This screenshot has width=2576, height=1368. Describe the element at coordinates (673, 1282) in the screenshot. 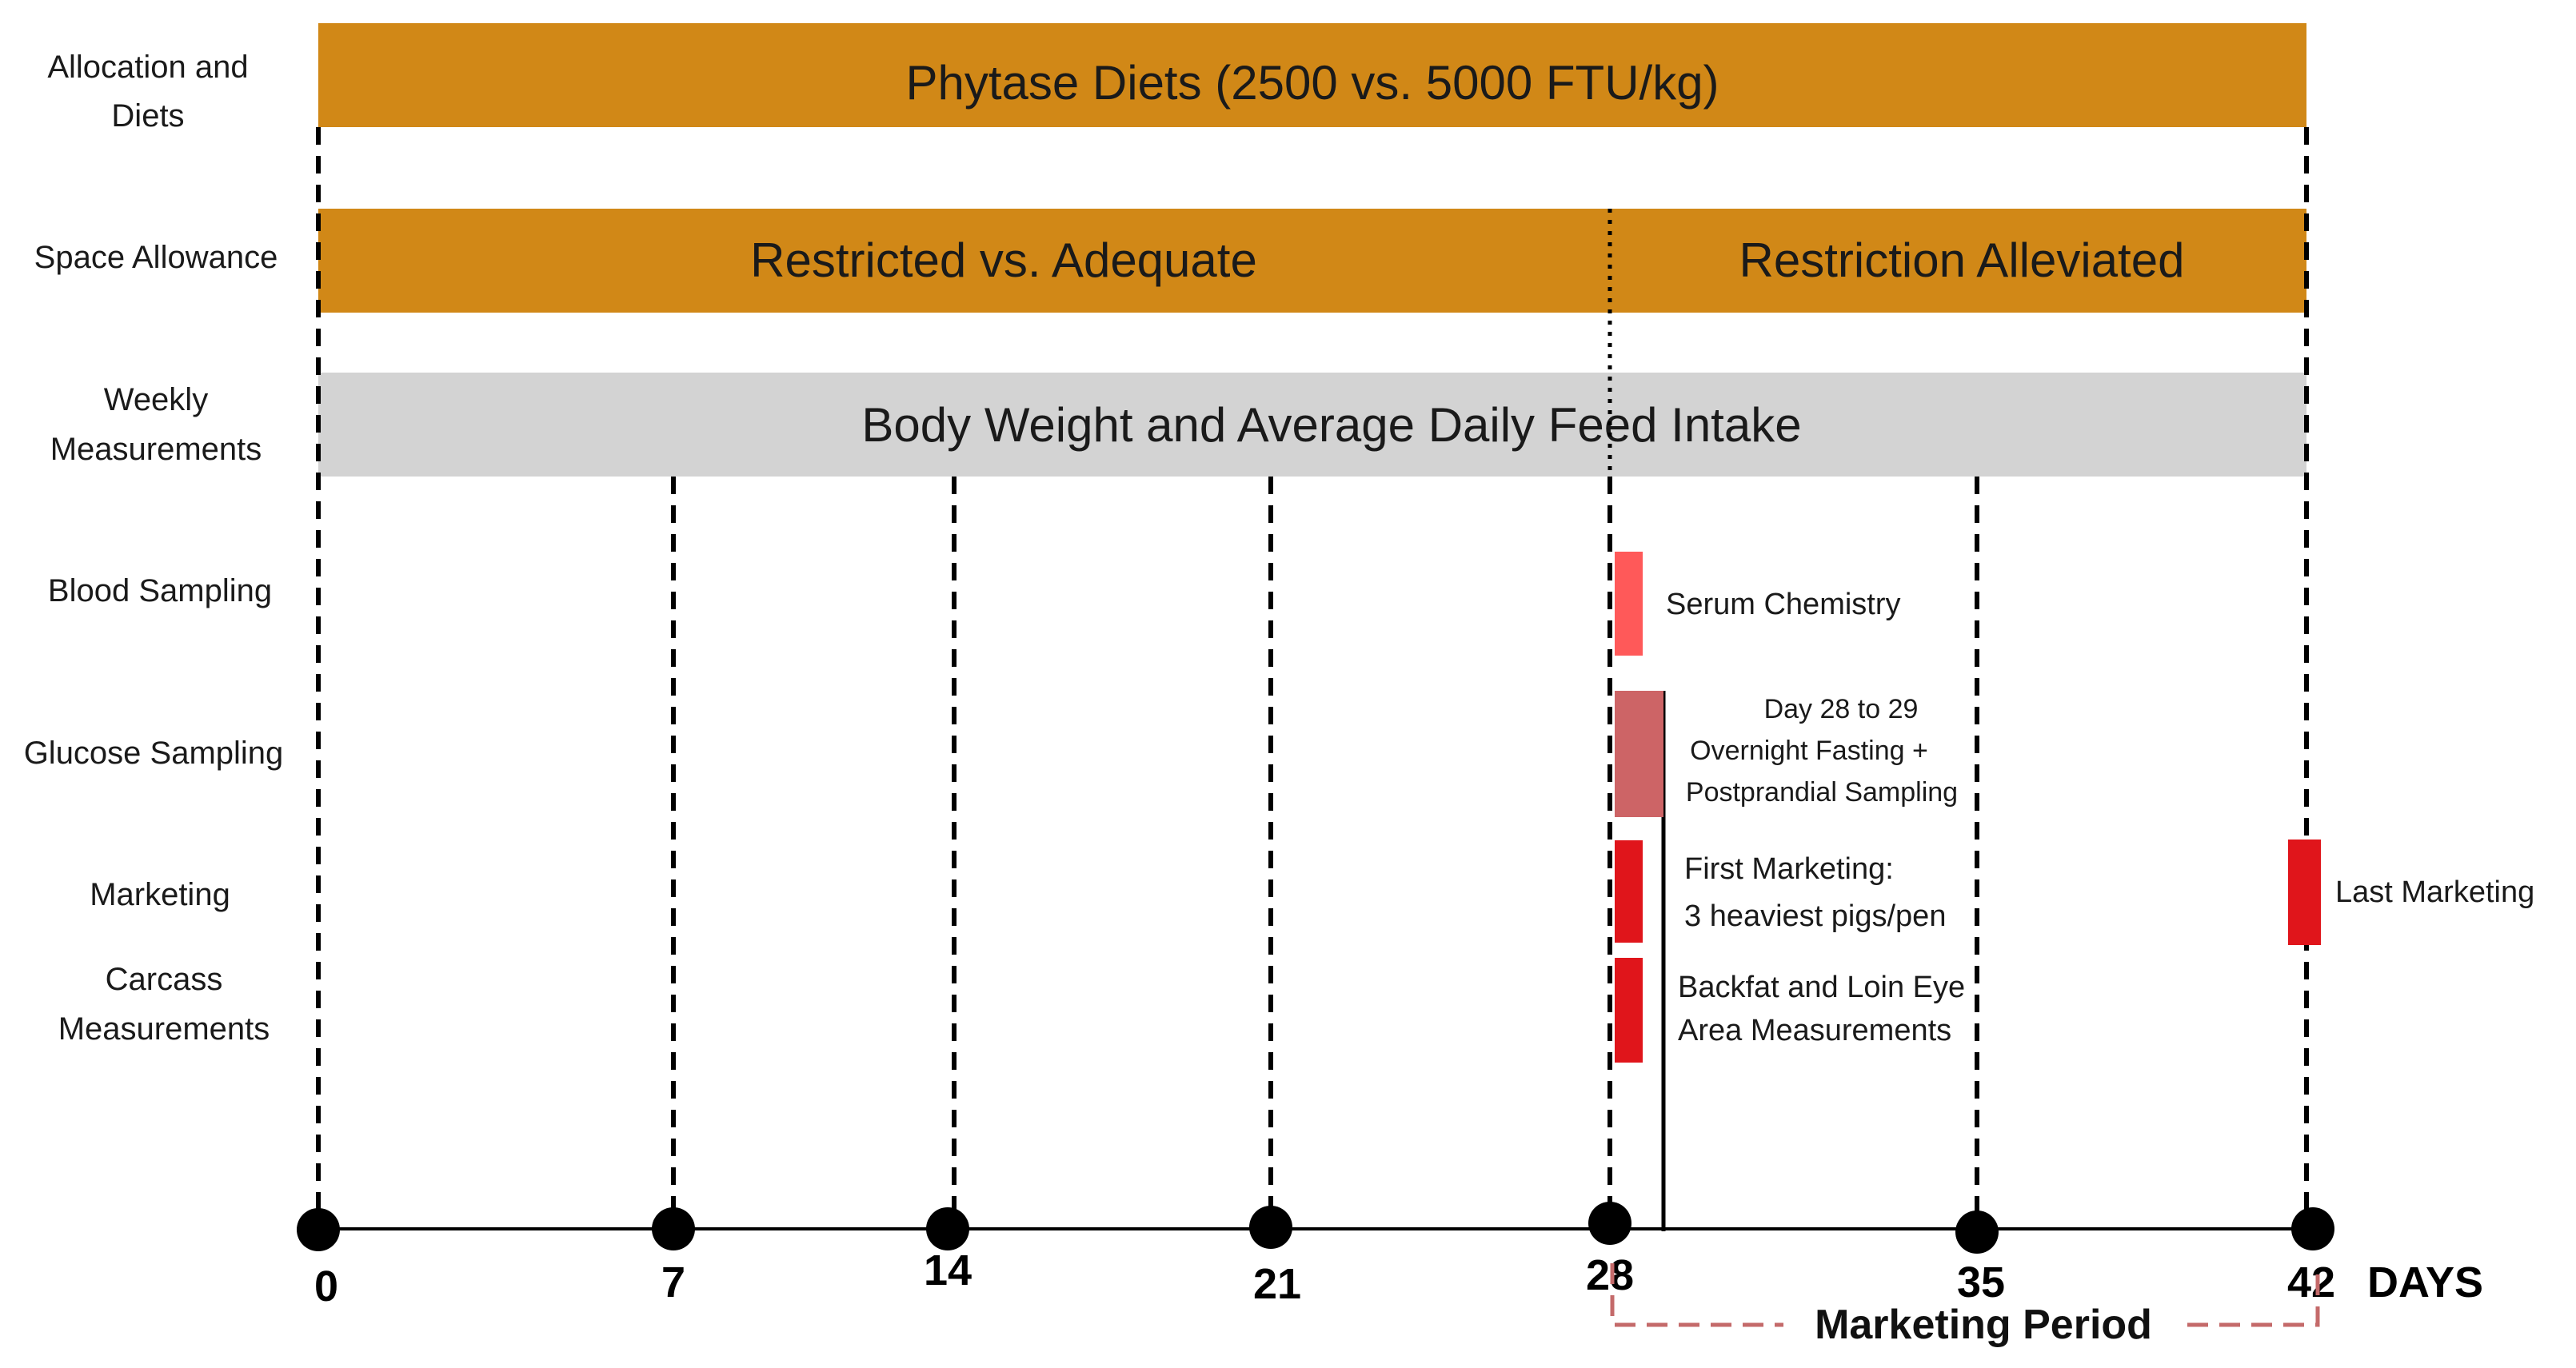

I see `day-label-7: 7` at that location.